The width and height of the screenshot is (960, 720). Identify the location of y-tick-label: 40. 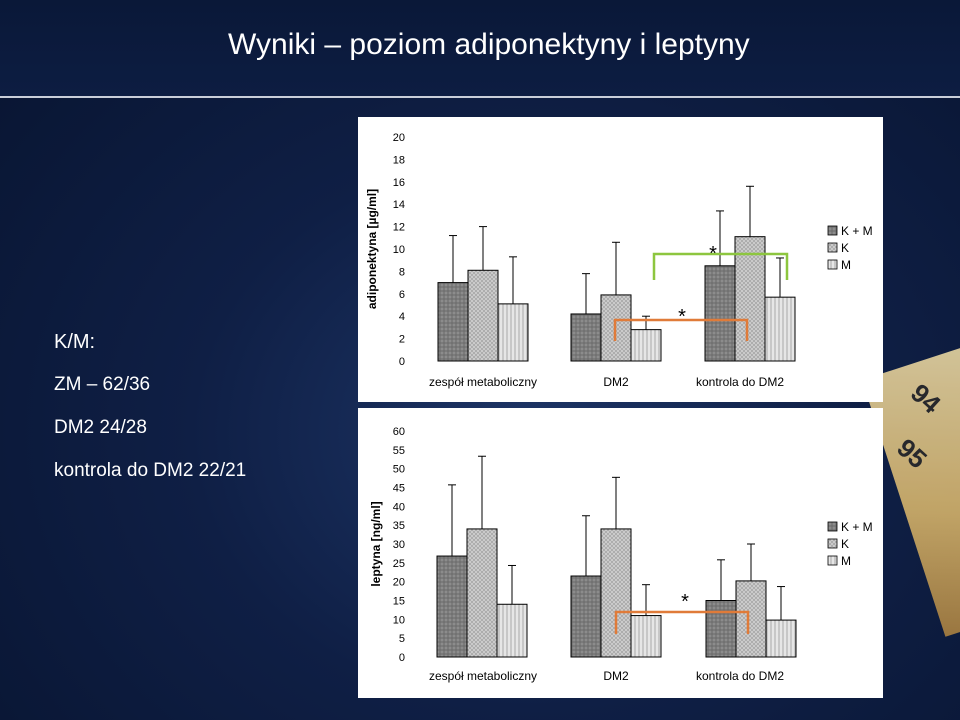
(399, 507).